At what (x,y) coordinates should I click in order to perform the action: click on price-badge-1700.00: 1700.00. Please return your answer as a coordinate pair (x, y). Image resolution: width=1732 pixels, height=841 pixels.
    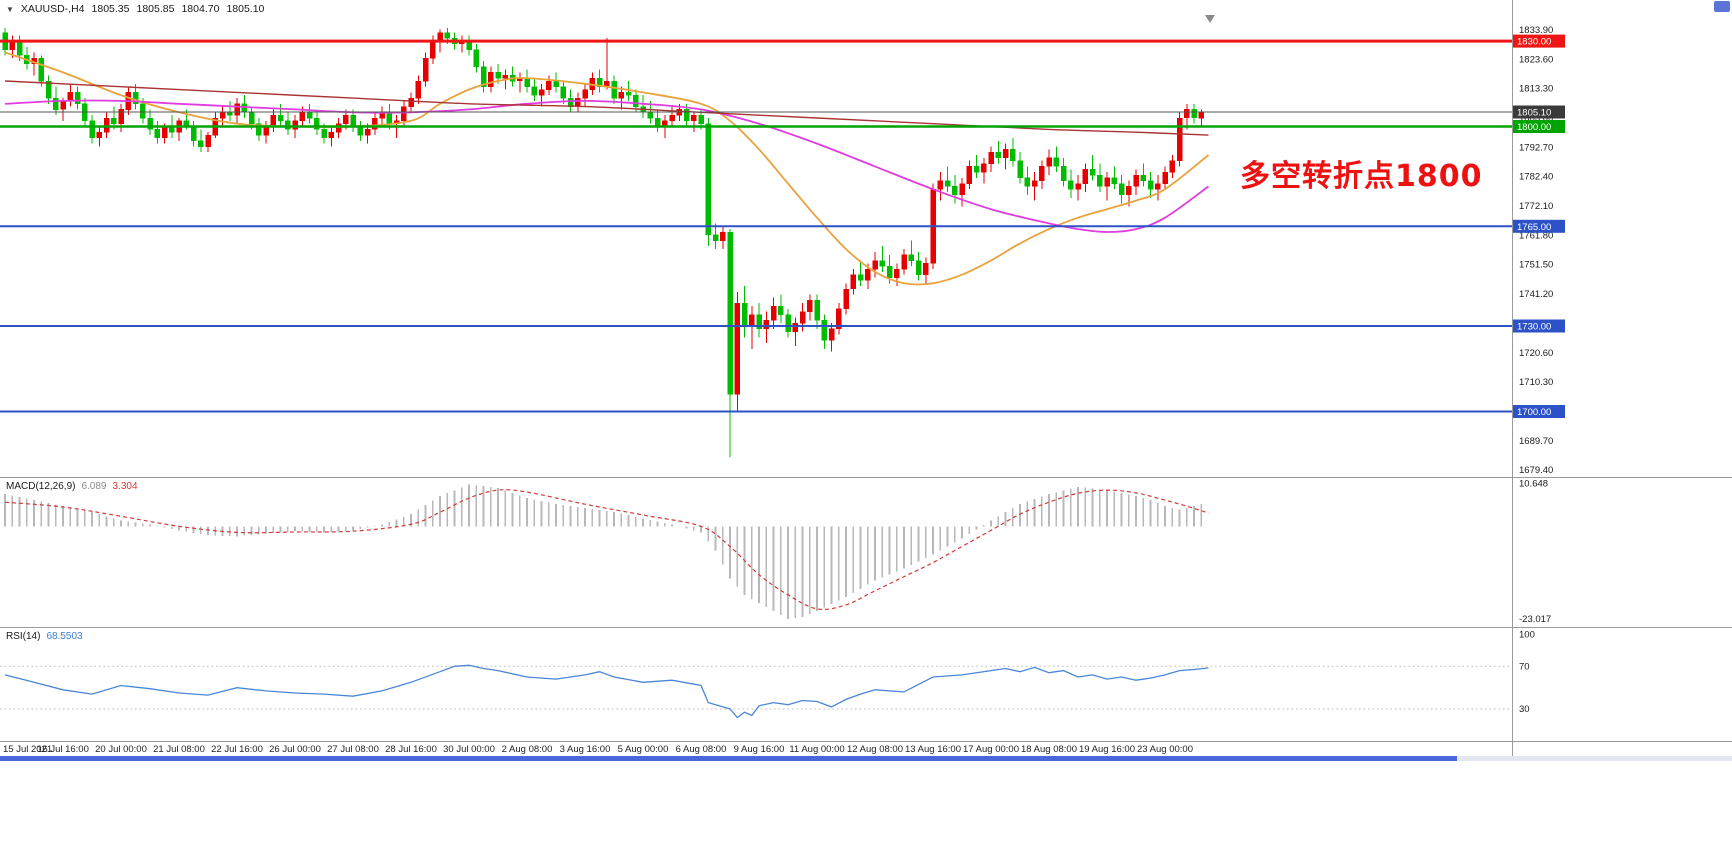
    Looking at the image, I should click on (1539, 411).